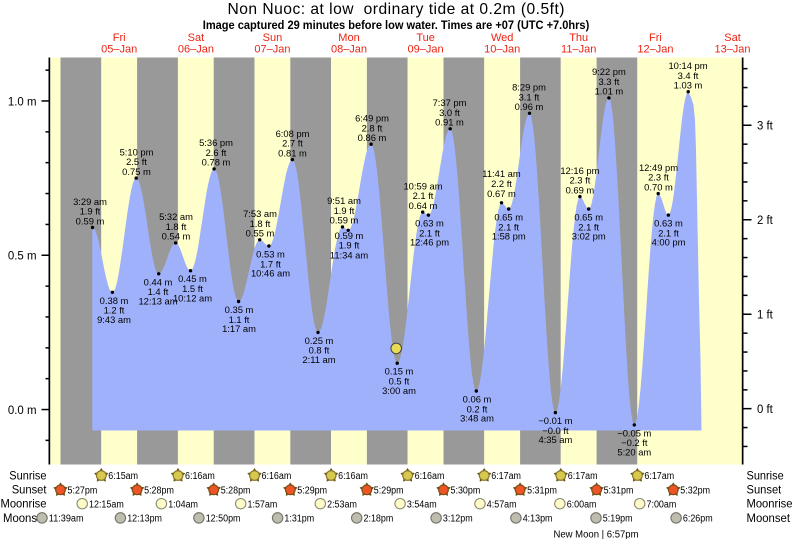 This screenshot has height=544, width=793. What do you see at coordinates (502, 38) in the screenshot?
I see `svg-text: Wed` at bounding box center [502, 38].